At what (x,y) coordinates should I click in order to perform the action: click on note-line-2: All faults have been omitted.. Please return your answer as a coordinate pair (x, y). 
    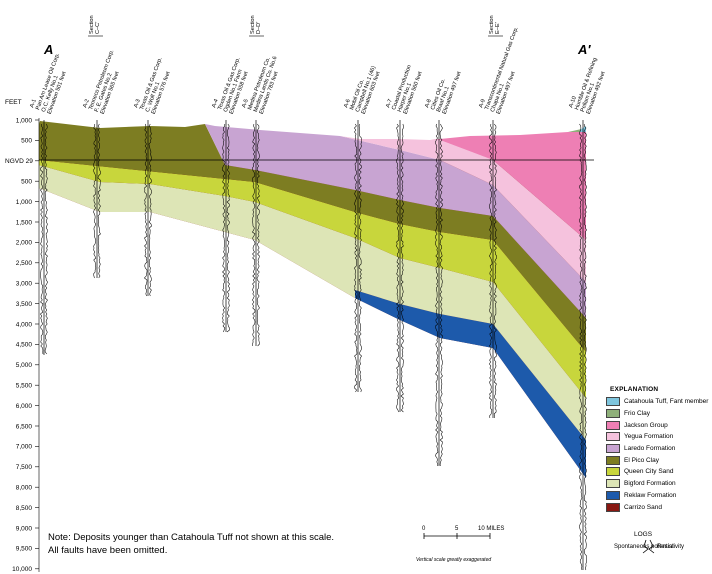
    Looking at the image, I should click on (108, 550).